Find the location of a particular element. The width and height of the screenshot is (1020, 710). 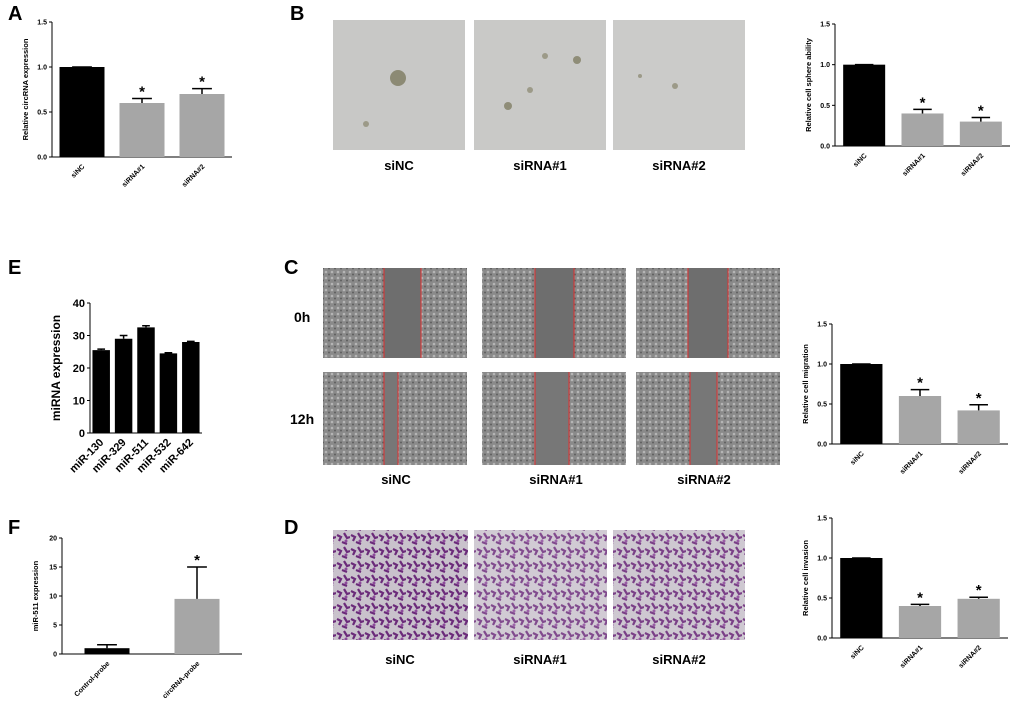

panel-label: D is located at coordinates (291, 528).